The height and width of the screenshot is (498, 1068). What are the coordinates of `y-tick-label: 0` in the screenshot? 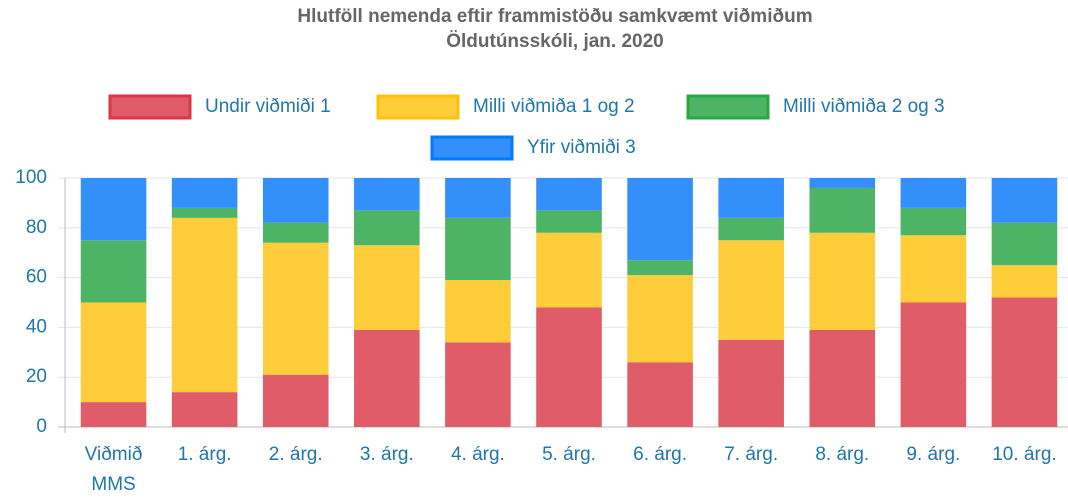 It's located at (41, 426).